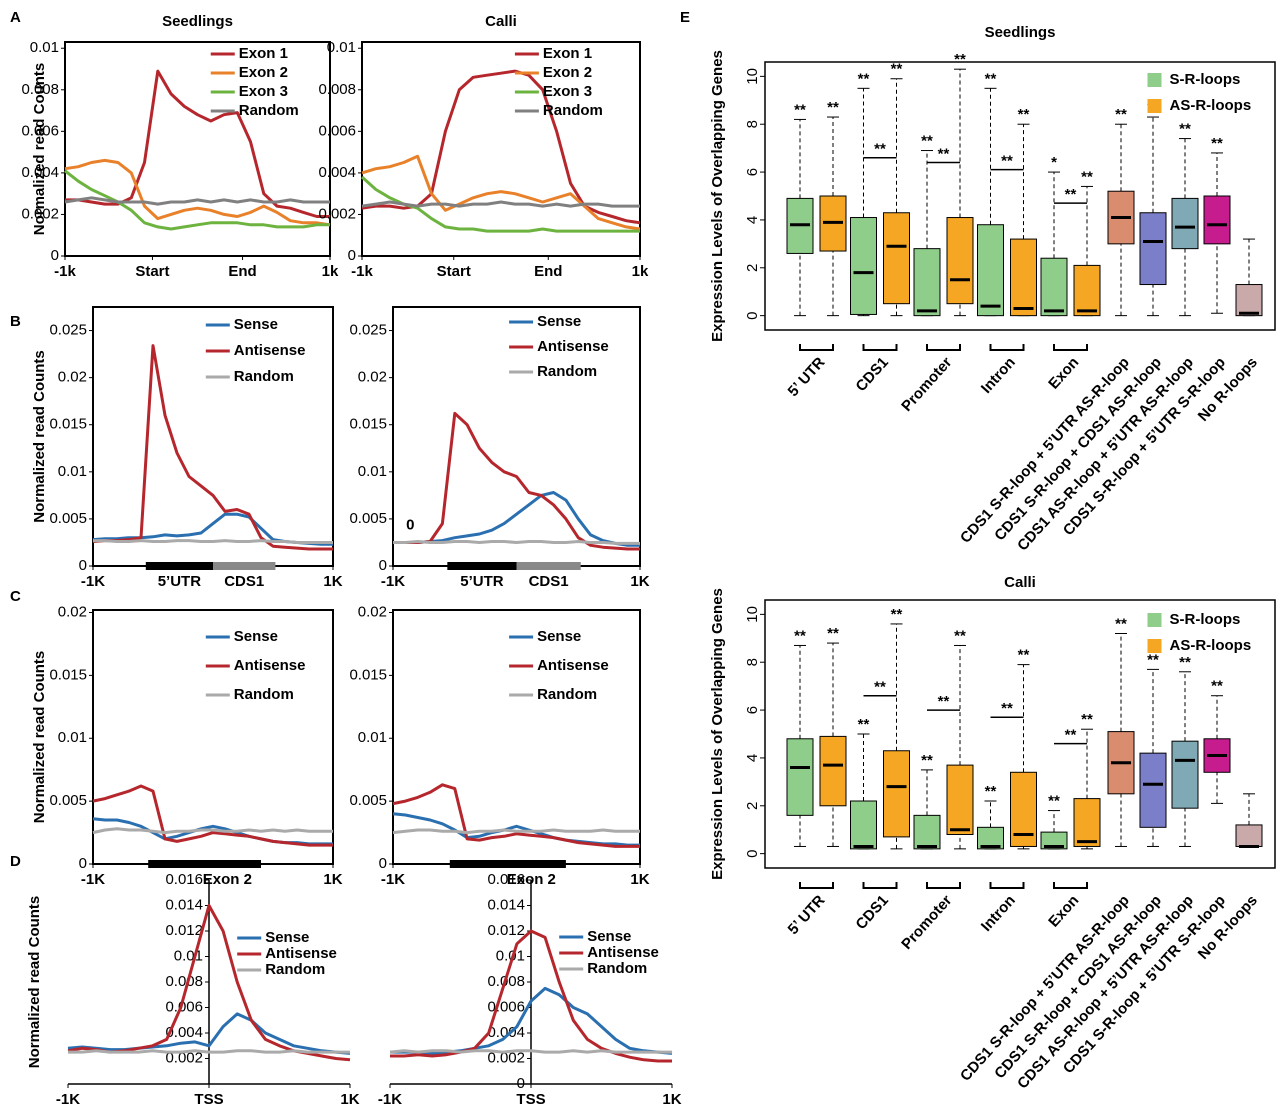 The width and height of the screenshot is (1280, 1108). Describe the element at coordinates (330, 271) in the screenshot. I see `x-tick-label: 1k` at that location.